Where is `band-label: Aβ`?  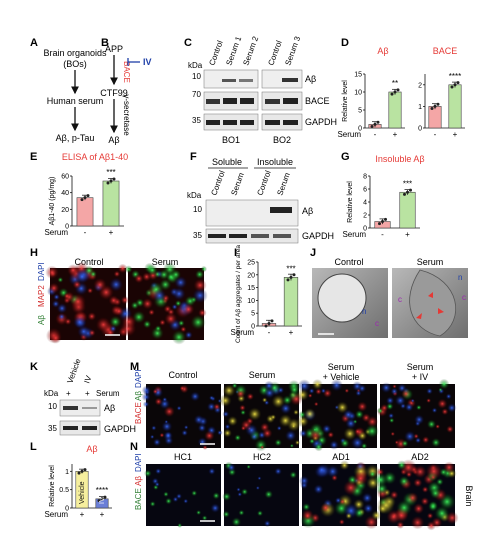
band-label: Aβ is located at coordinates (307, 211).